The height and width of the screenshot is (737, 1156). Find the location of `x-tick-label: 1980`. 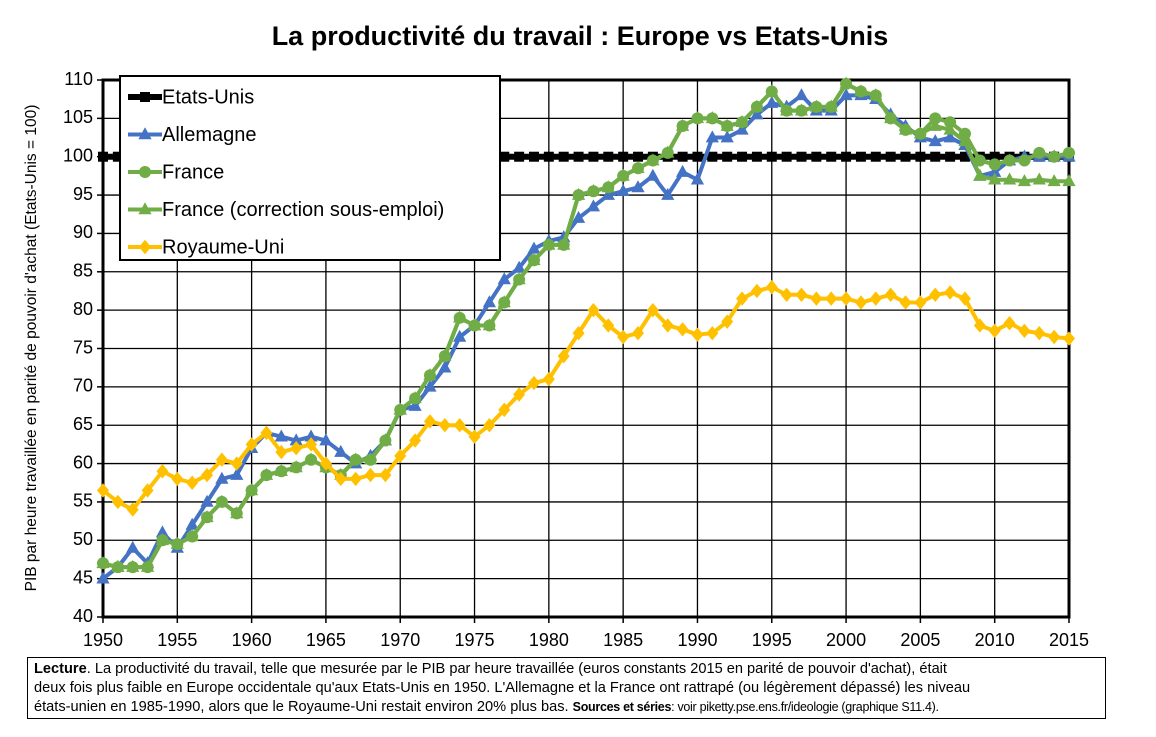

x-tick-label: 1980 is located at coordinates (549, 640).